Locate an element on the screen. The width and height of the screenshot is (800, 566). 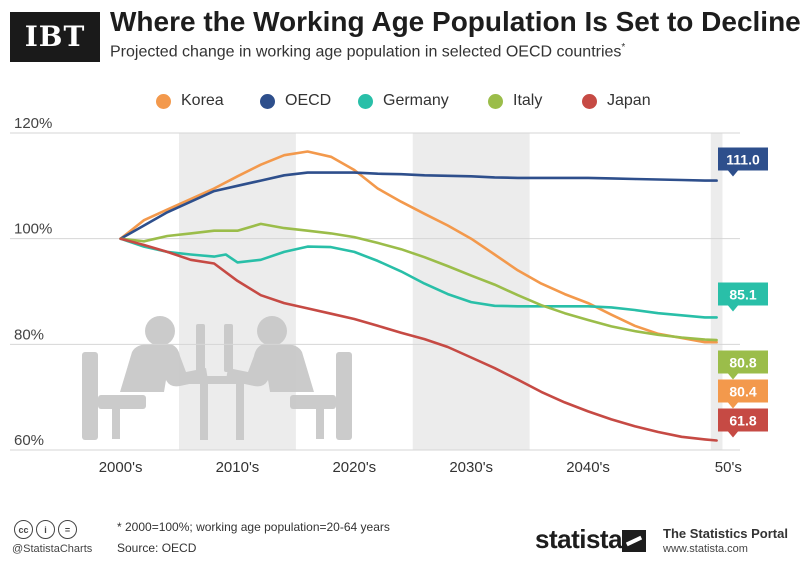
cc-icon: cc is located at coordinates (23, 529).